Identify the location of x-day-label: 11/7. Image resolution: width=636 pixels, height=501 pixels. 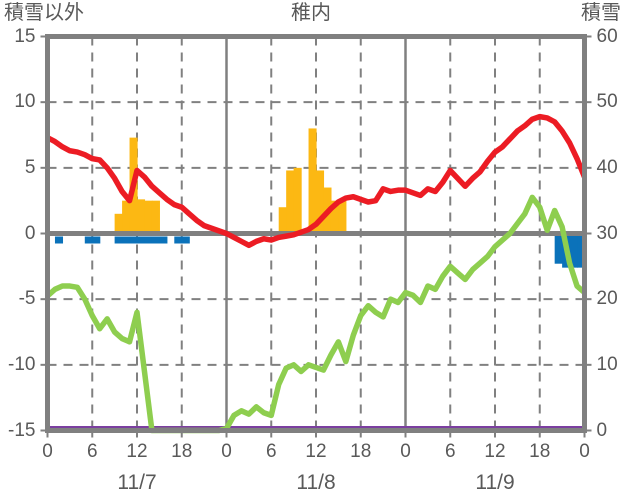
(137, 482).